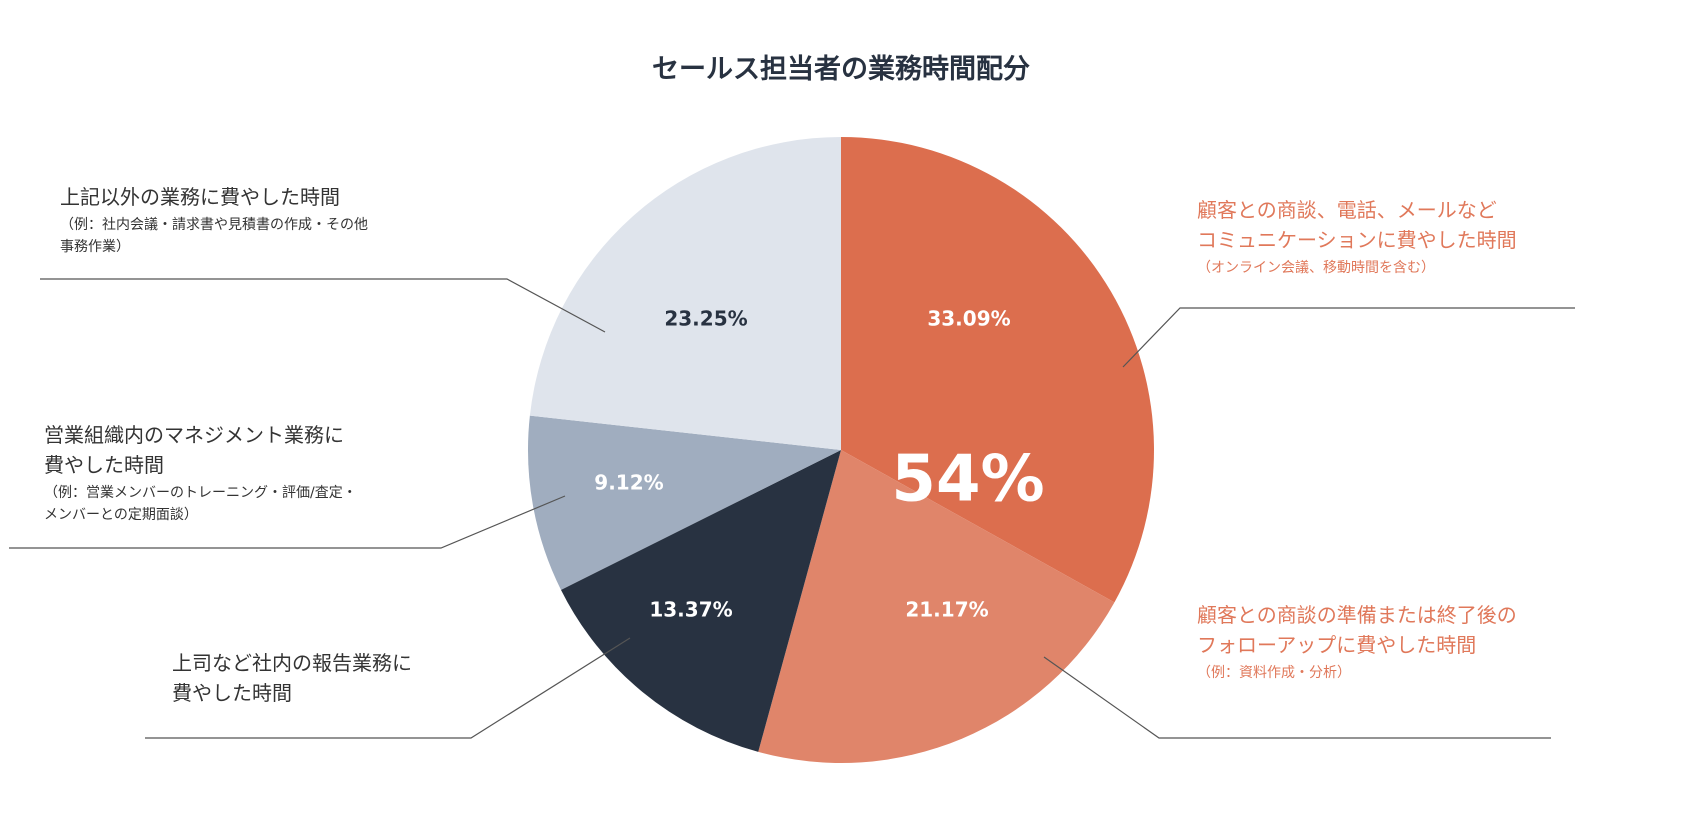 The width and height of the screenshot is (1700, 820). I want to click on category-label: 顧客との商談、電話、メールなど コミュニケーションに費やした時間, so click(1357, 225).